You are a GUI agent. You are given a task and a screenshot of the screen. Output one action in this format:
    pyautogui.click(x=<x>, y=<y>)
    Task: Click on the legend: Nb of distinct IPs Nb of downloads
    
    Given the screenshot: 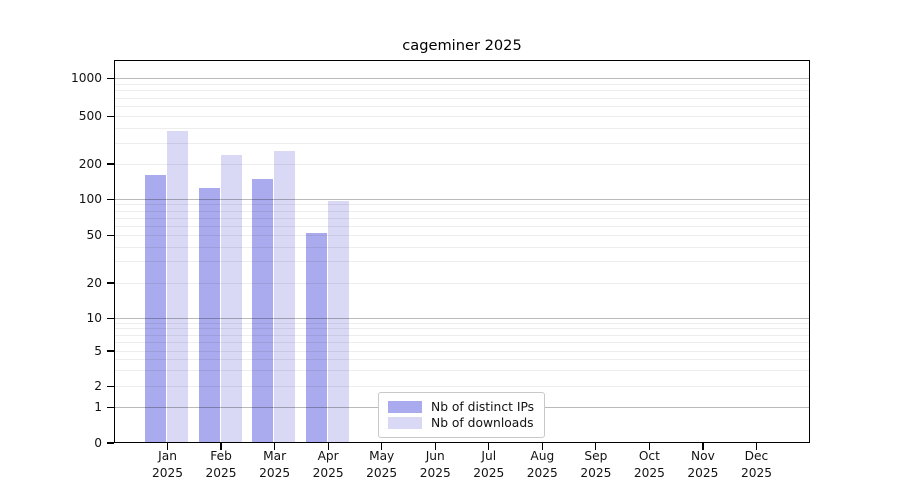 What is the action you would take?
    pyautogui.click(x=461, y=415)
    